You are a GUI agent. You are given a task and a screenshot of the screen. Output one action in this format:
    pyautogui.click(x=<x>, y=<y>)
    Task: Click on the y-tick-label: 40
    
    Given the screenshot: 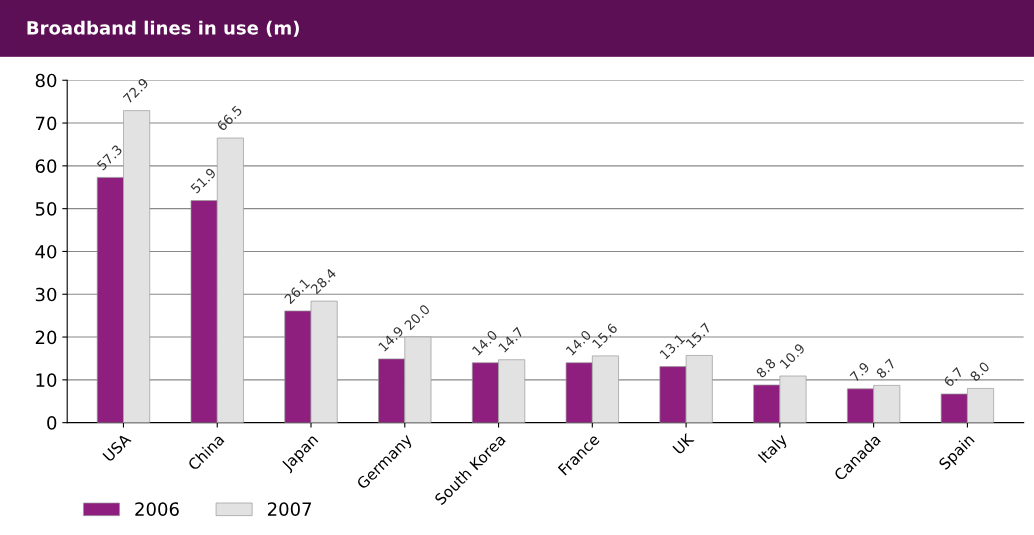 What is the action you would take?
    pyautogui.click(x=46, y=251)
    